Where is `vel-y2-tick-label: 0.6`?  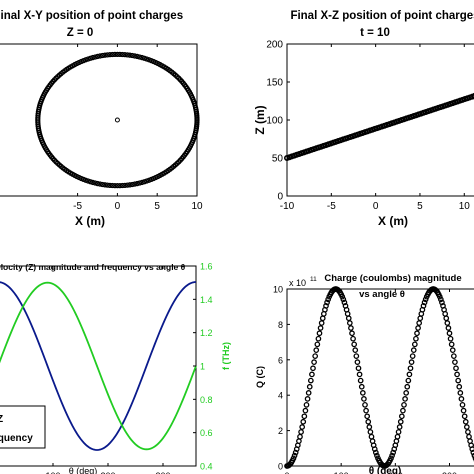 vel-y2-tick-label: 0.6 is located at coordinates (206, 433).